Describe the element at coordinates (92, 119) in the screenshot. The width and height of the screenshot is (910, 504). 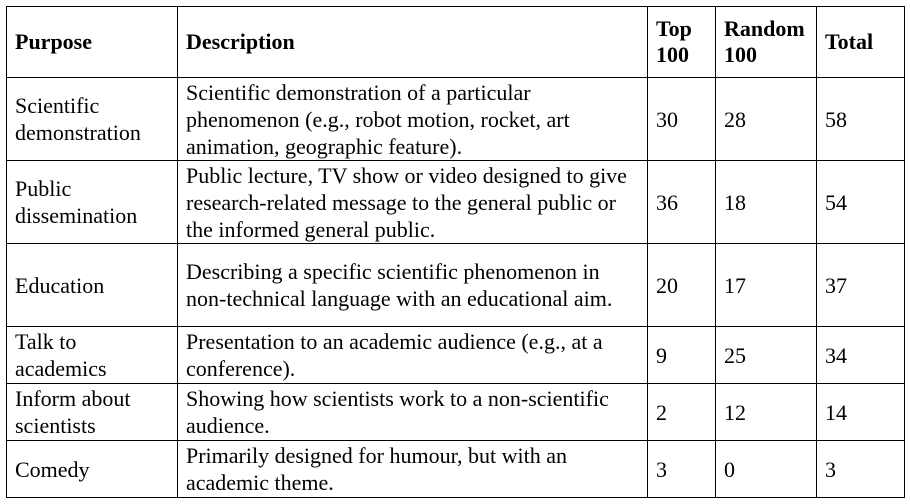
I see `cell-purpose: Scientific demonstration` at that location.